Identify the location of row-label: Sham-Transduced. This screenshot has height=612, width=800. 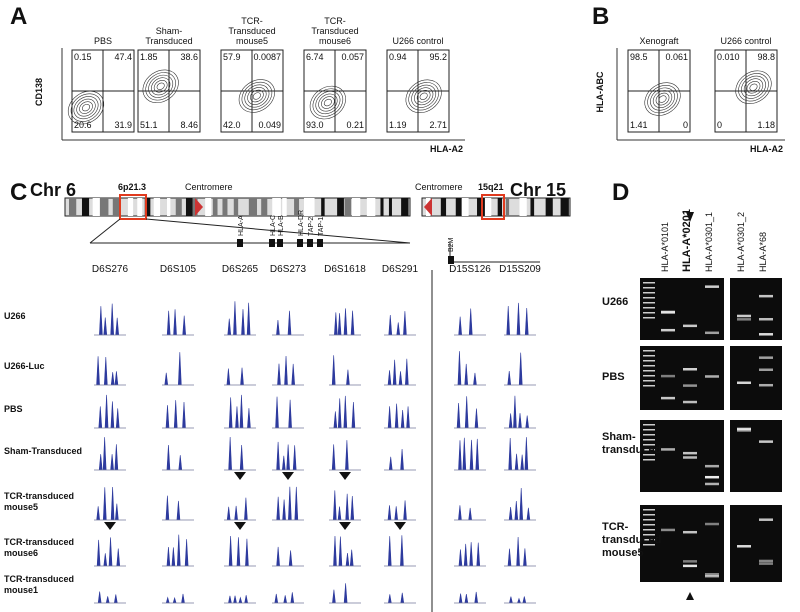
(43, 451).